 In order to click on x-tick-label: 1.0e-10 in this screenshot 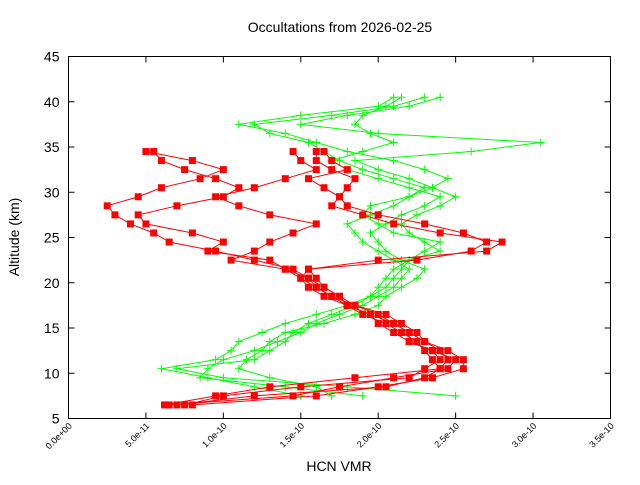, I will do `click(214, 435)`.